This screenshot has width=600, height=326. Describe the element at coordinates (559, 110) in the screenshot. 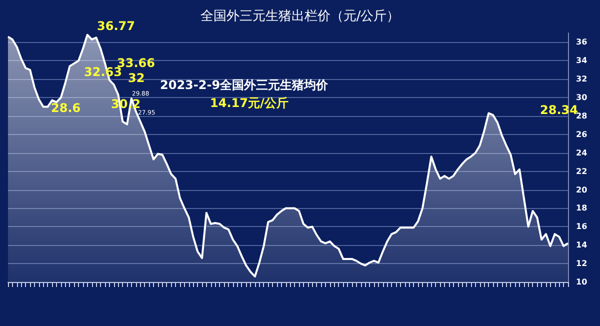

I see `annotation: 28.34` at that location.